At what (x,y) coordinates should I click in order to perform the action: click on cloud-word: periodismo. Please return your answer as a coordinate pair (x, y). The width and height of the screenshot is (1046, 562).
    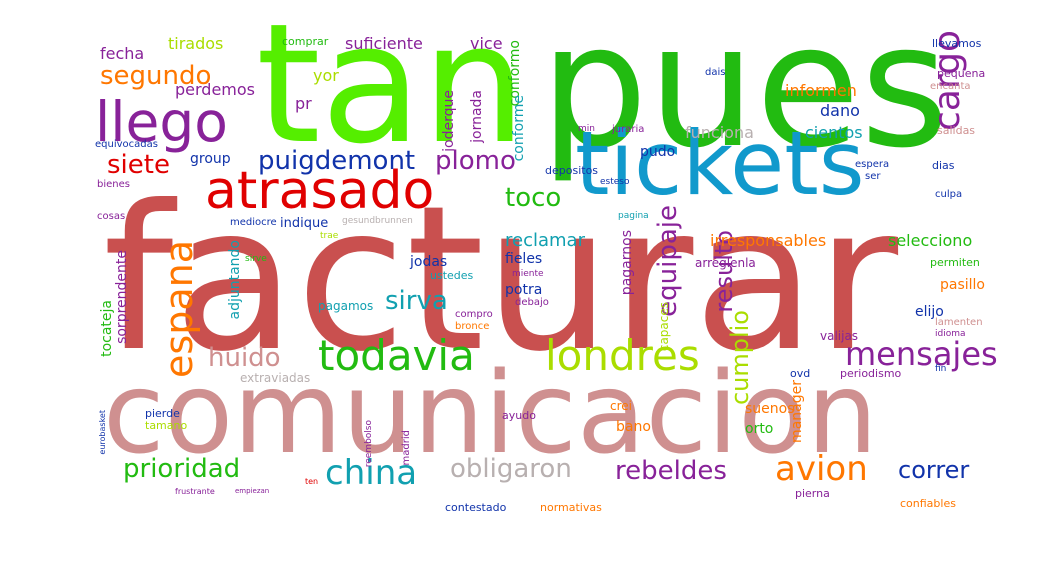
    Looking at the image, I should click on (871, 373).